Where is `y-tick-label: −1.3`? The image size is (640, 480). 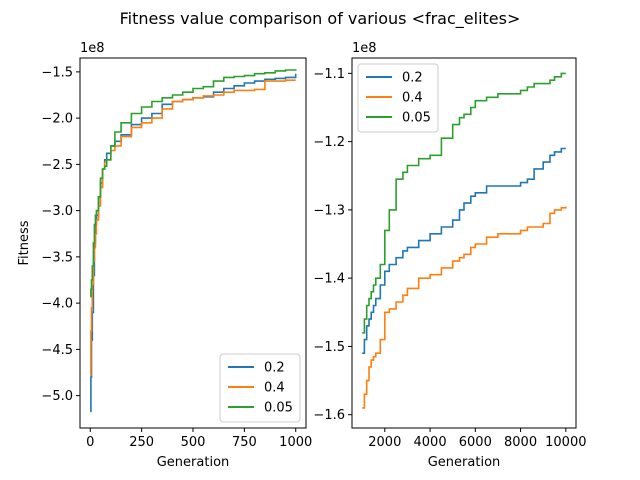
y-tick-label: −1.3 is located at coordinates (329, 210).